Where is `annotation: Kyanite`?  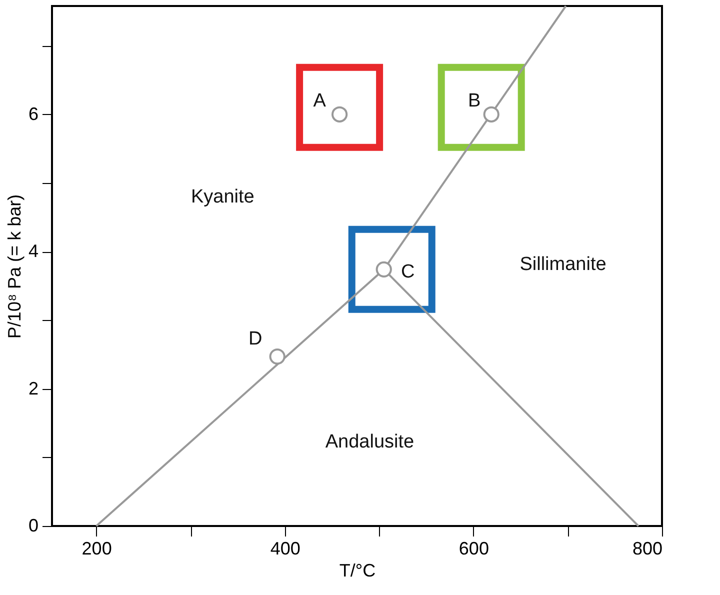 annotation: Kyanite is located at coordinates (222, 197).